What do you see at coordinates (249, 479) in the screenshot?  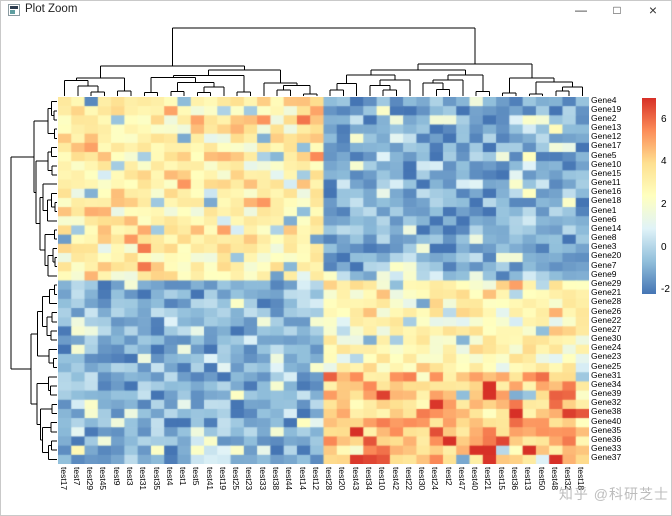 I see `column-label: test23` at bounding box center [249, 479].